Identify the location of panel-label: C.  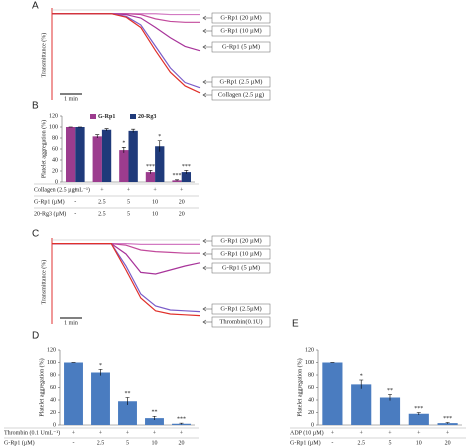
(35, 234).